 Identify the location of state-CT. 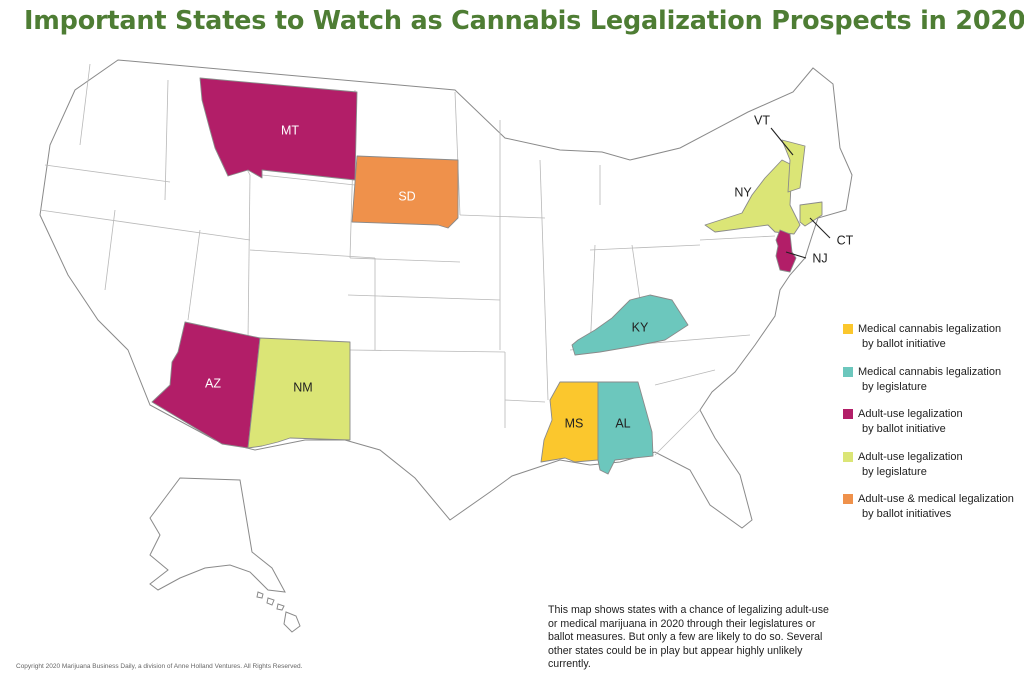
(811, 214).